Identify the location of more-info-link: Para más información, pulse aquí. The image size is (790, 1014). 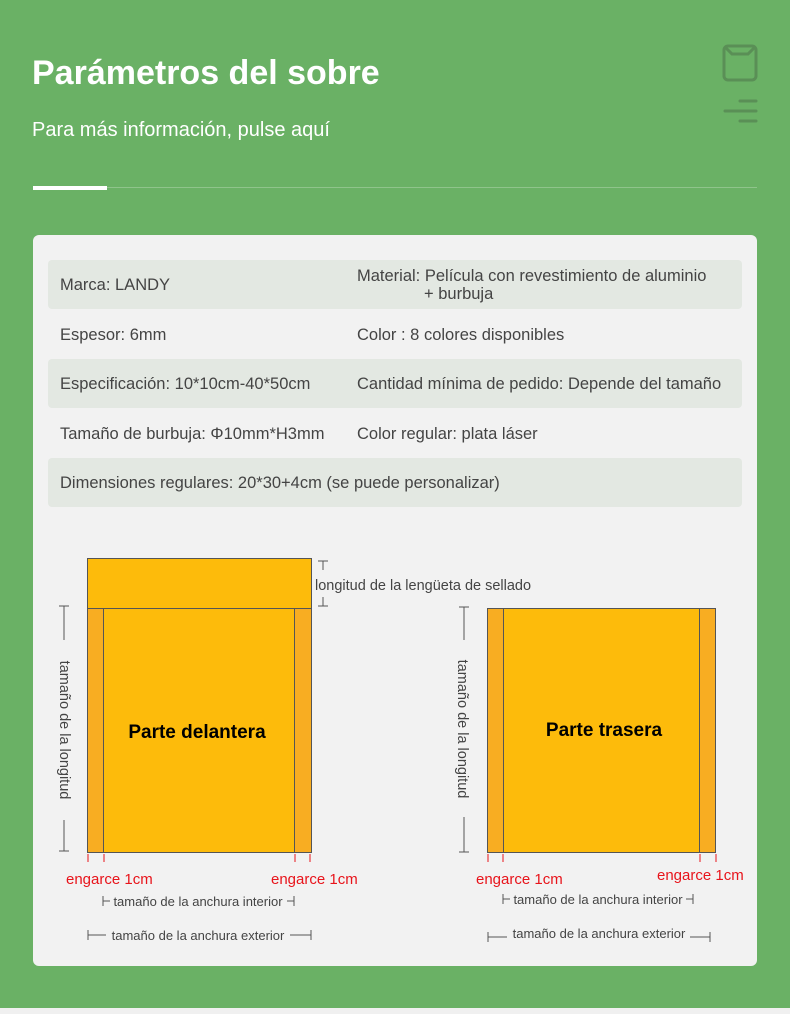
(181, 130).